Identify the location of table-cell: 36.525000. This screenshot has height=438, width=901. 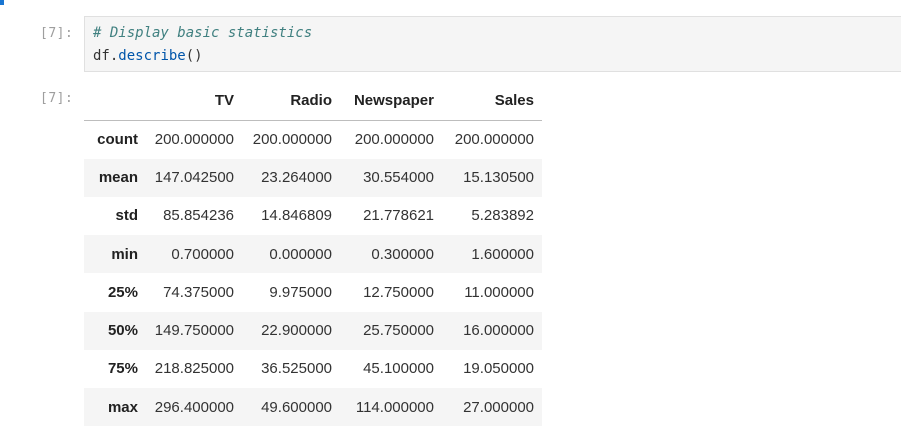
(296, 369).